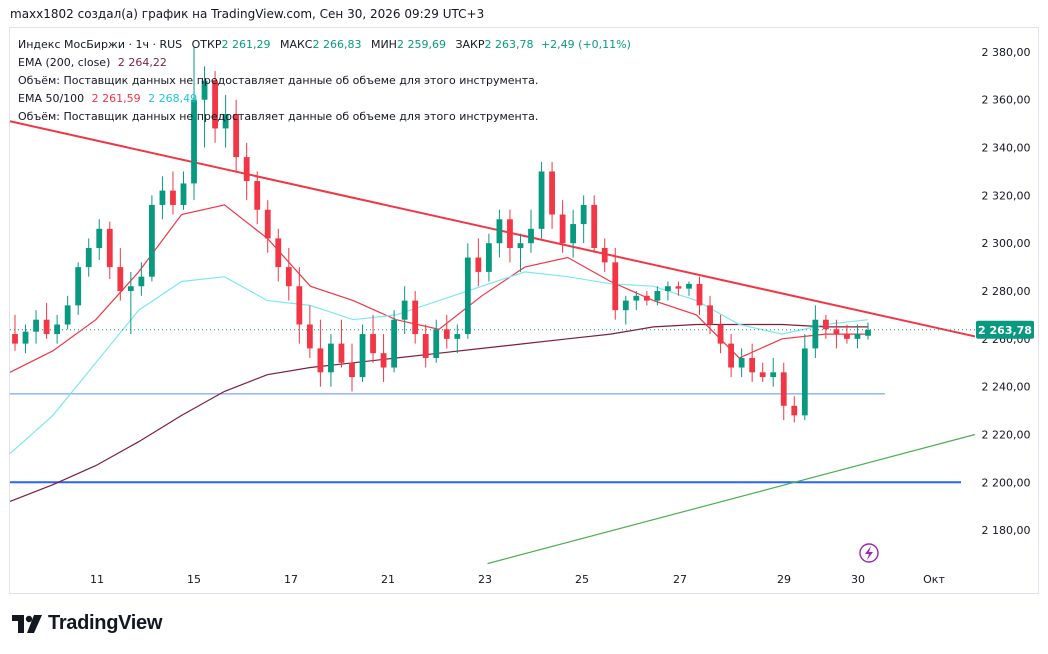 The width and height of the screenshot is (1048, 654). Describe the element at coordinates (100, 44) in the screenshot. I see `legend-symbol: Индекс МосБиржи · 1ч · RUS` at that location.